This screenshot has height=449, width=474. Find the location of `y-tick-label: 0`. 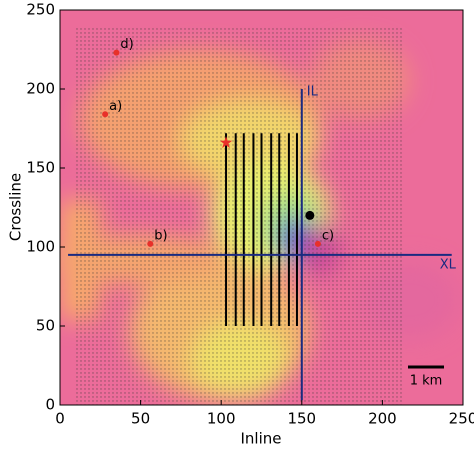

y-tick-label: 0 is located at coordinates (50, 405).